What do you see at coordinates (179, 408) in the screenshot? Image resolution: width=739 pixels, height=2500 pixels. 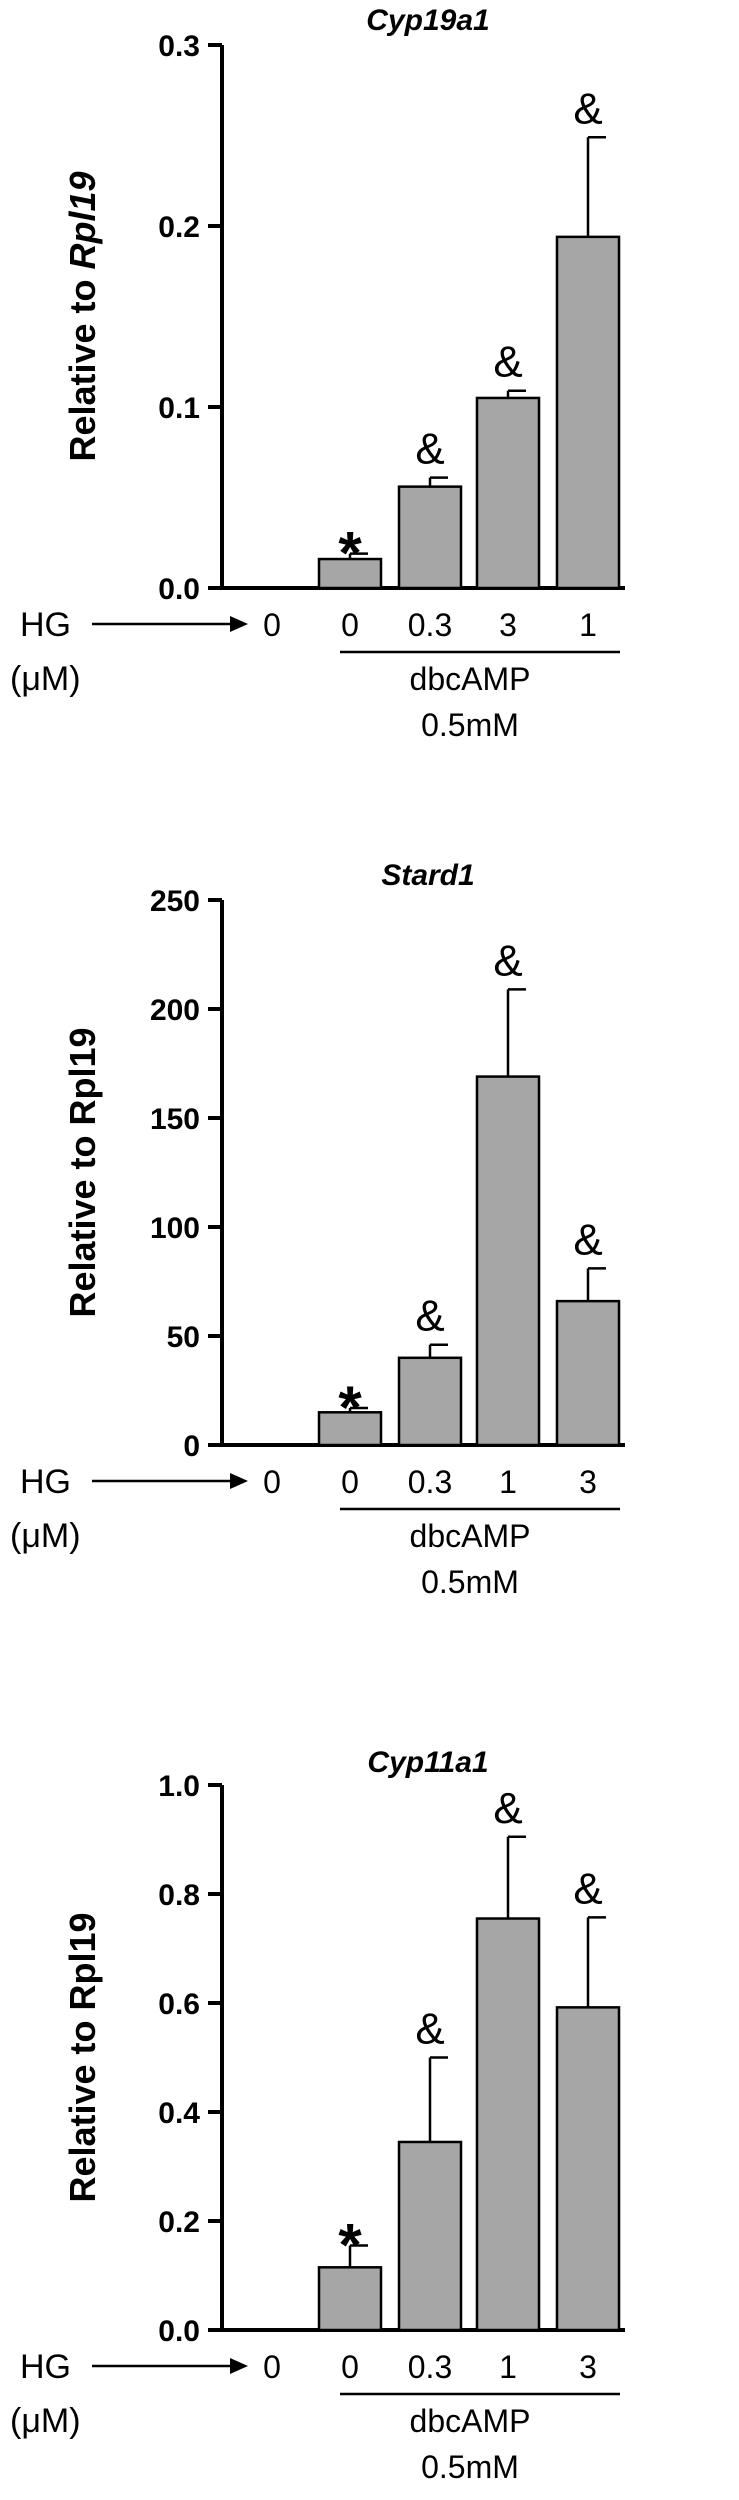 I see `y-tick-label: 0.1` at bounding box center [179, 408].